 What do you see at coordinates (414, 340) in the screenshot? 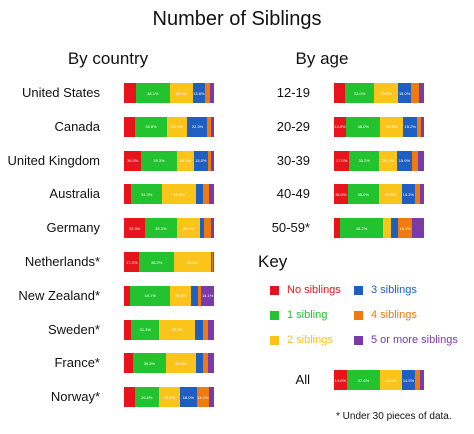
I see `key-label: 5 or more siblings` at bounding box center [414, 340].